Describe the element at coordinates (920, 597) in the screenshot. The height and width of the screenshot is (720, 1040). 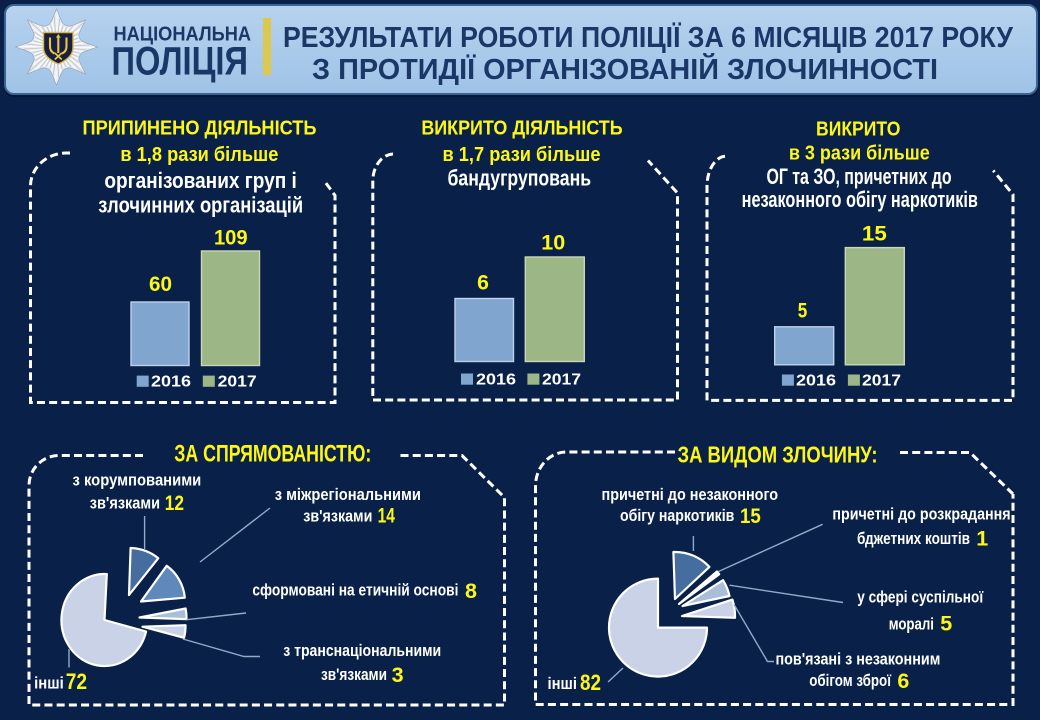
I see `svg-text: у сфері суспільної` at that location.